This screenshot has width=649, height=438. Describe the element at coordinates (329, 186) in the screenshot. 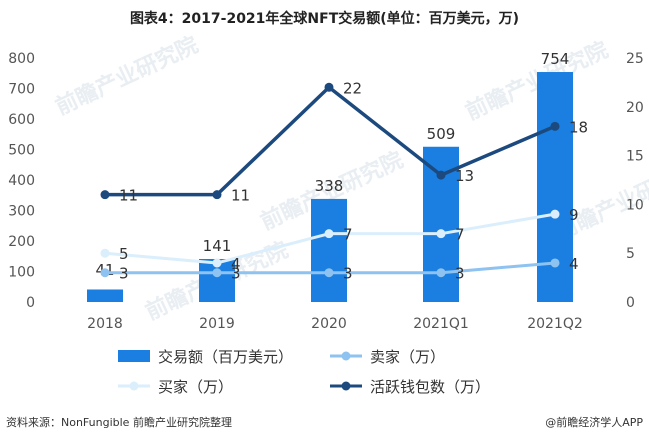

I see `bar-data-label: 338` at that location.